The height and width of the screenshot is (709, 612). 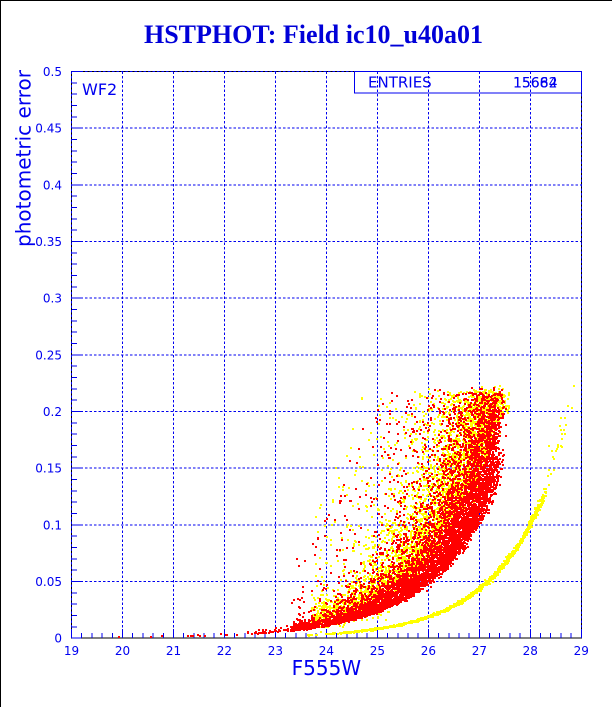 I want to click on x-tick-label: 26, so click(x=428, y=651).